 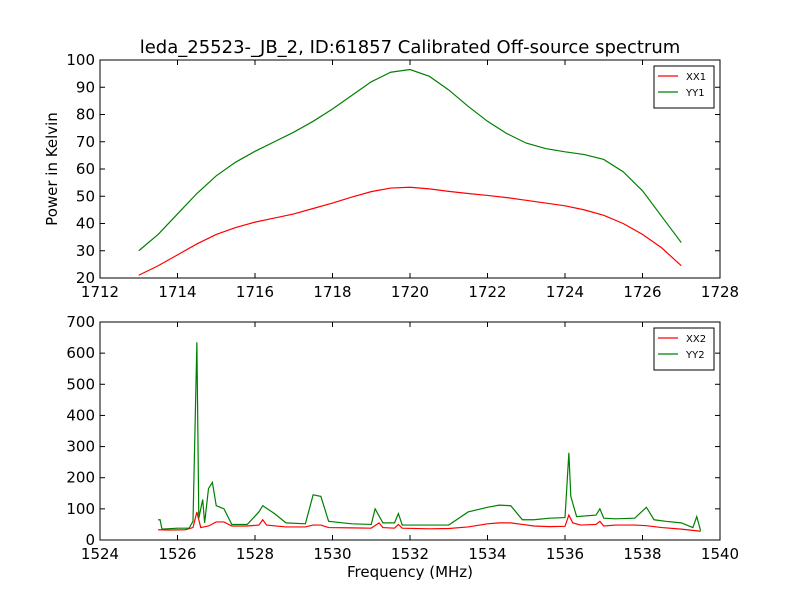 I want to click on y-tick-label: 20, so click(x=85, y=278).